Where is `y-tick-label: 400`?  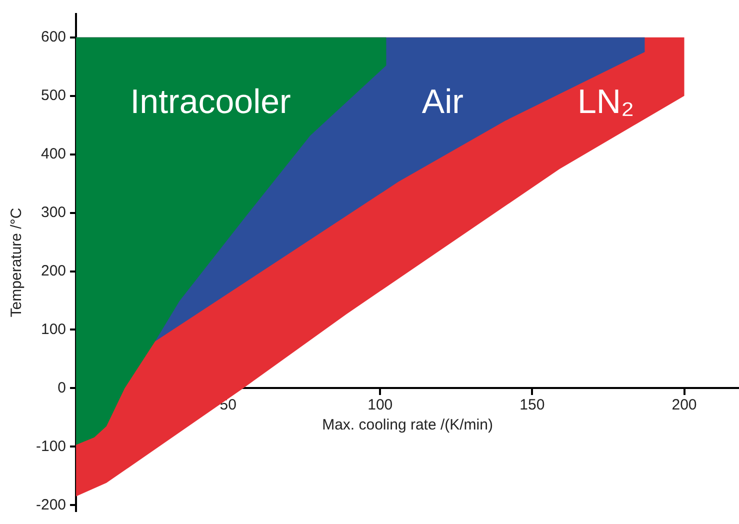 y-tick-label: 400 is located at coordinates (53, 153).